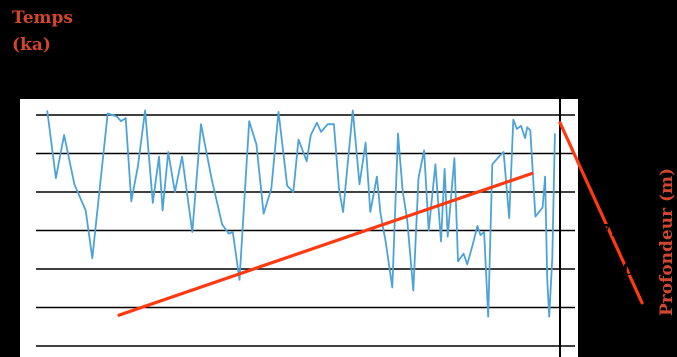 Image resolution: width=677 pixels, height=357 pixels. Describe the element at coordinates (611, 232) in the screenshot. I see `y-tick-label-75: 75` at that location.